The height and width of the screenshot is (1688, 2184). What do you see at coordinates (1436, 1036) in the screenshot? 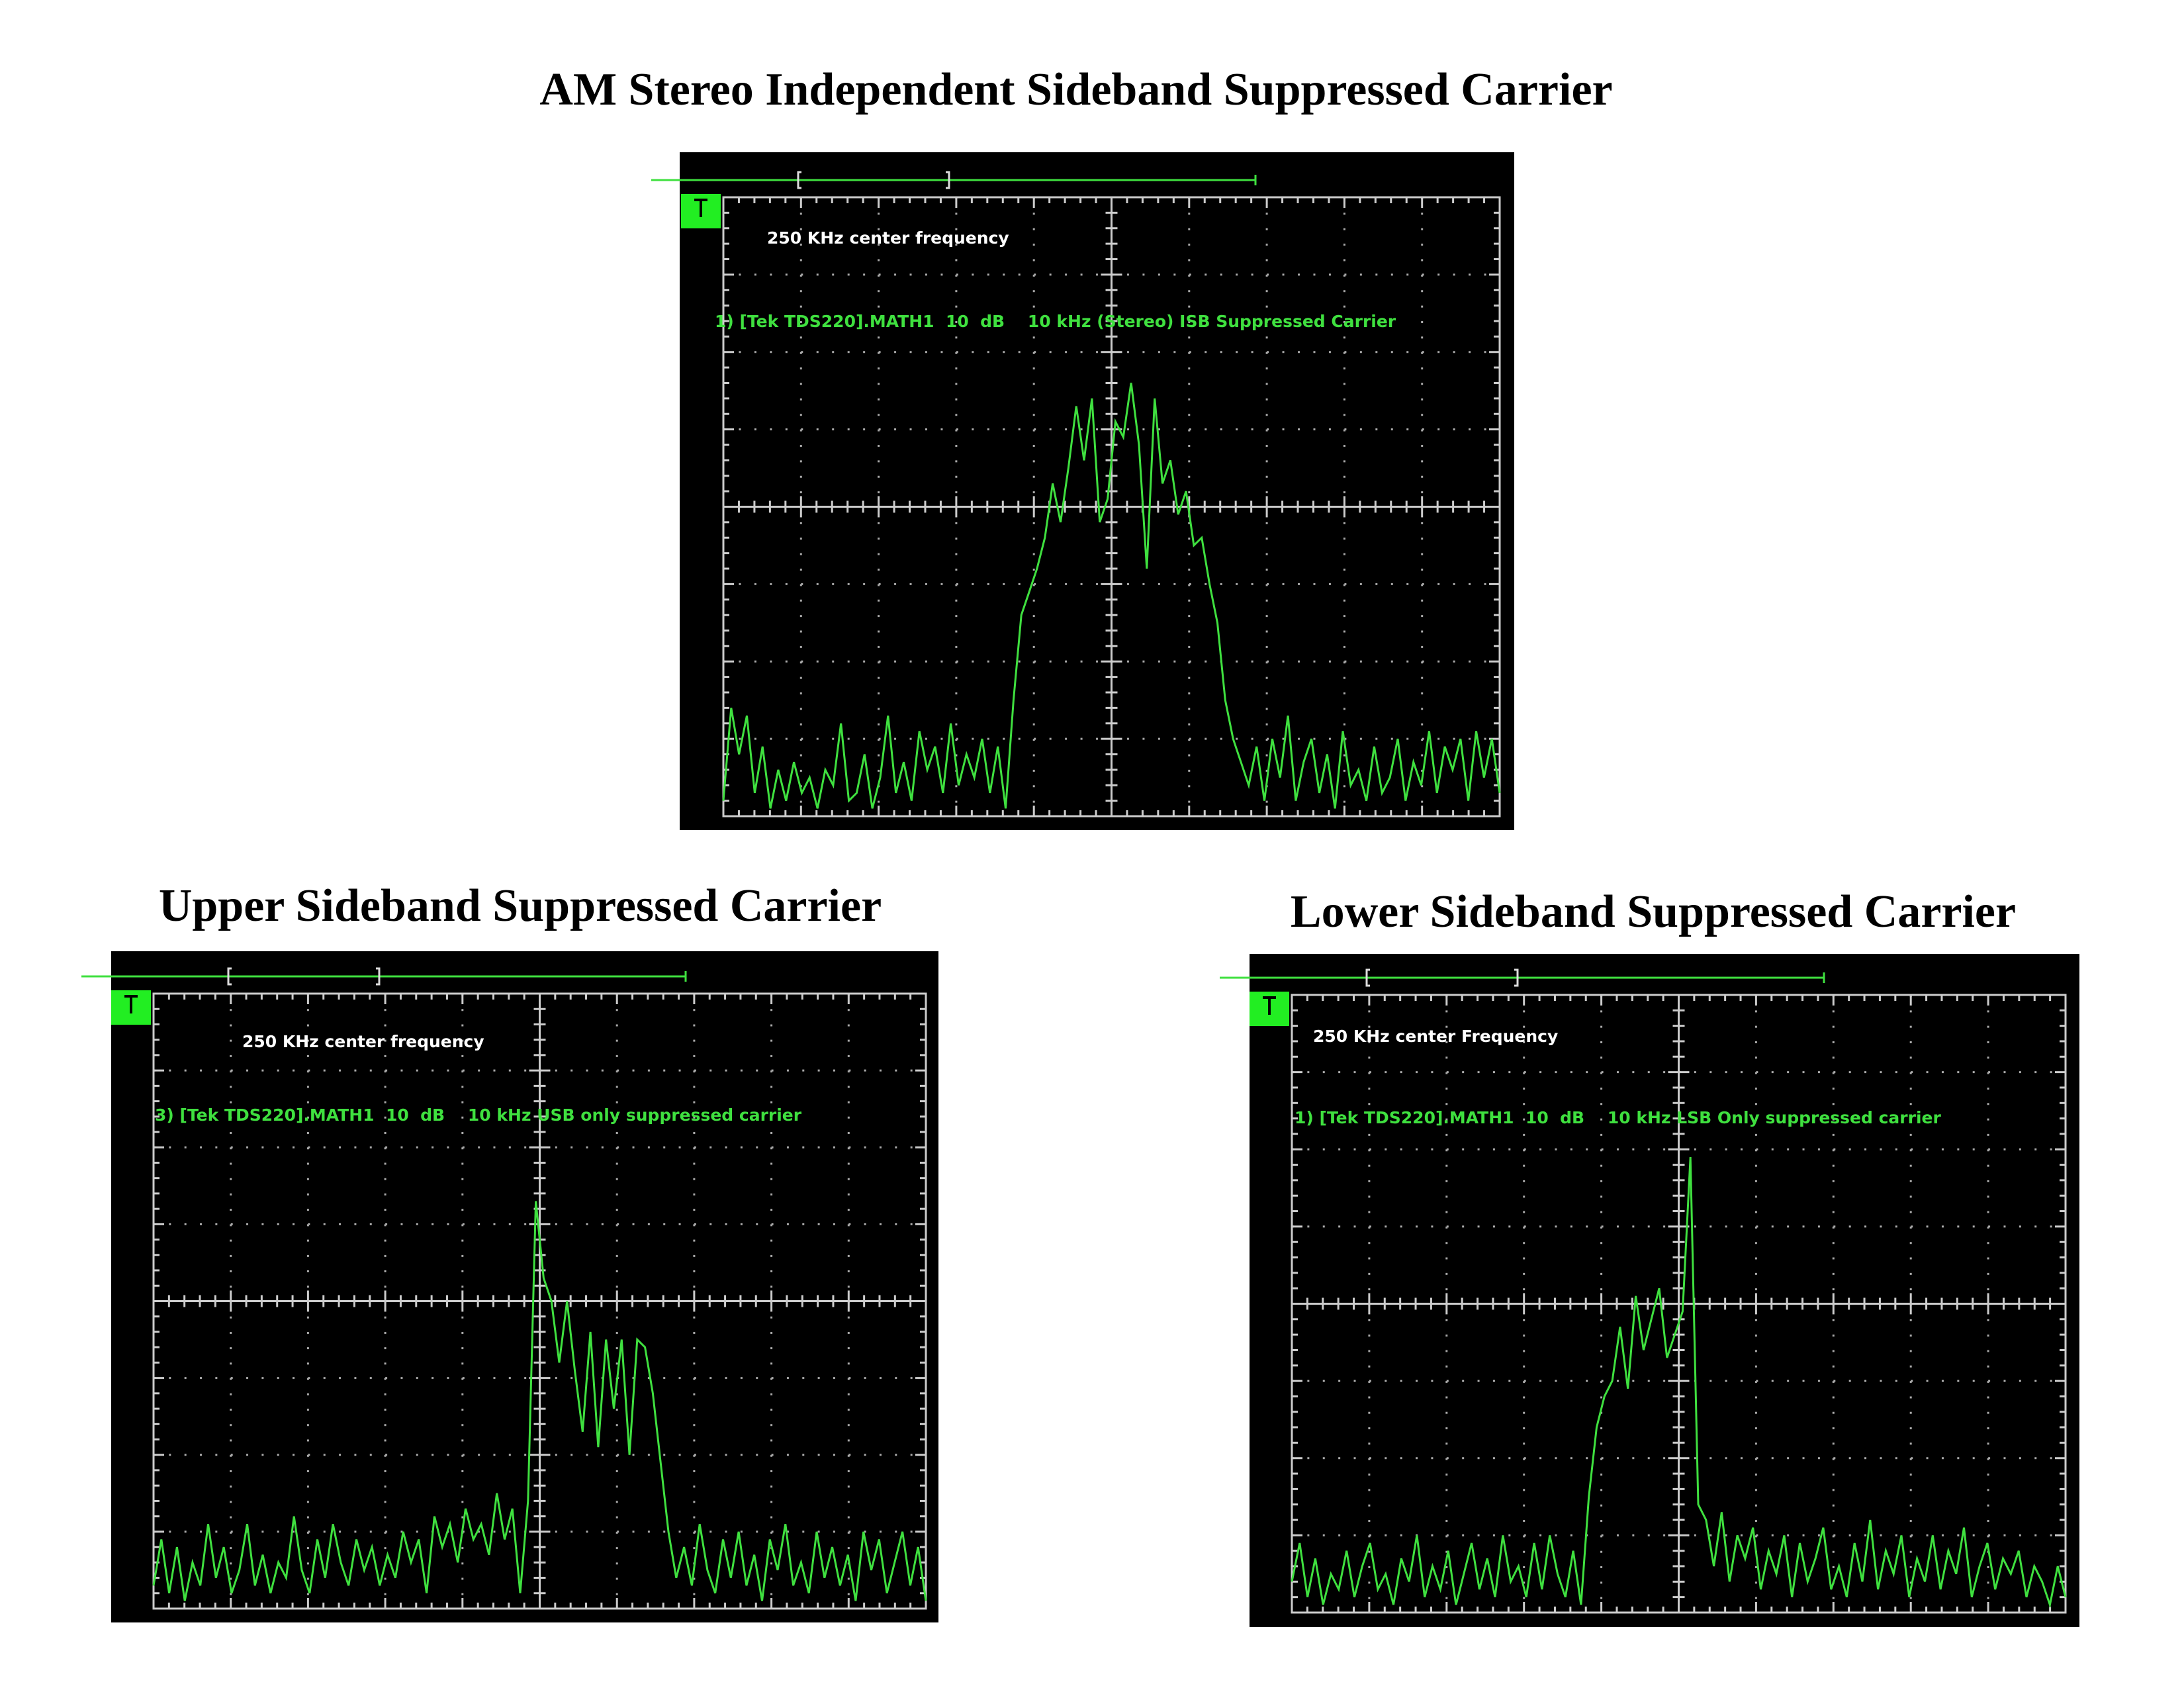
I see `scope-note: 250 KHz center Frequency` at bounding box center [1436, 1036].